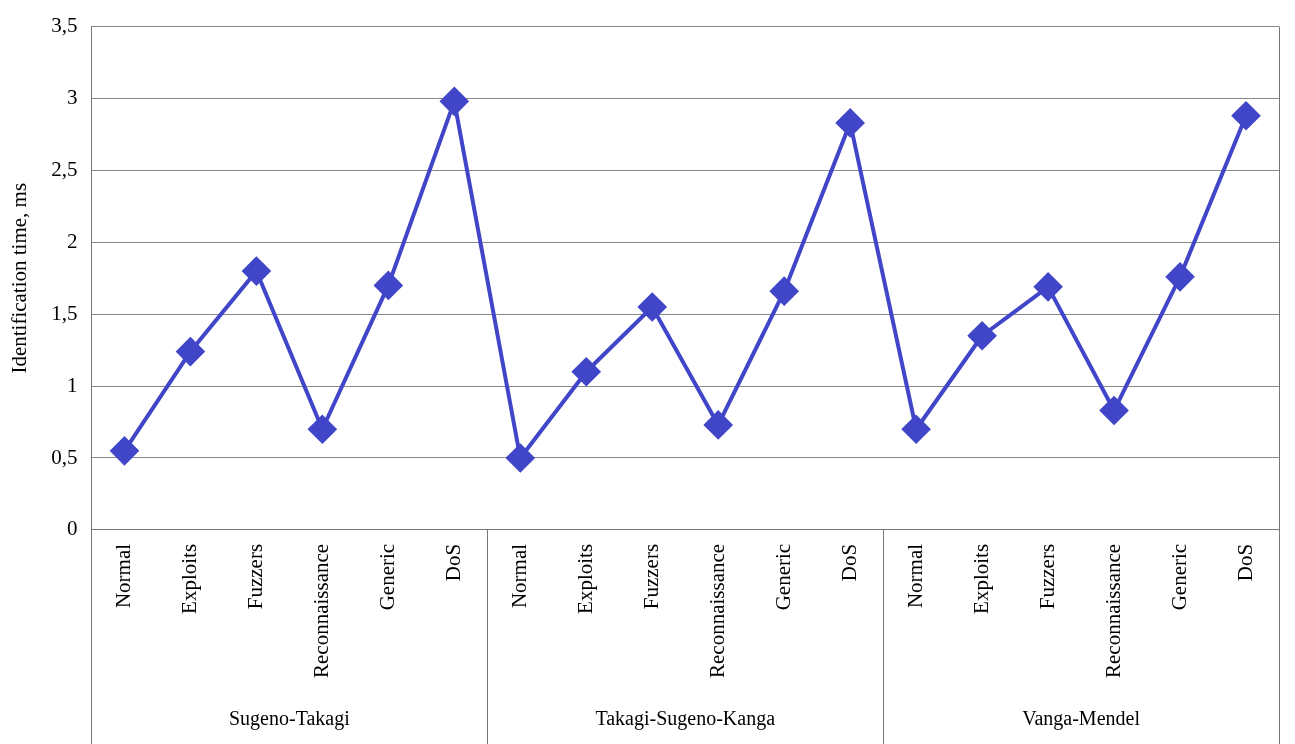  I want to click on y-axis-title: Identification time, ms, so click(19, 278).